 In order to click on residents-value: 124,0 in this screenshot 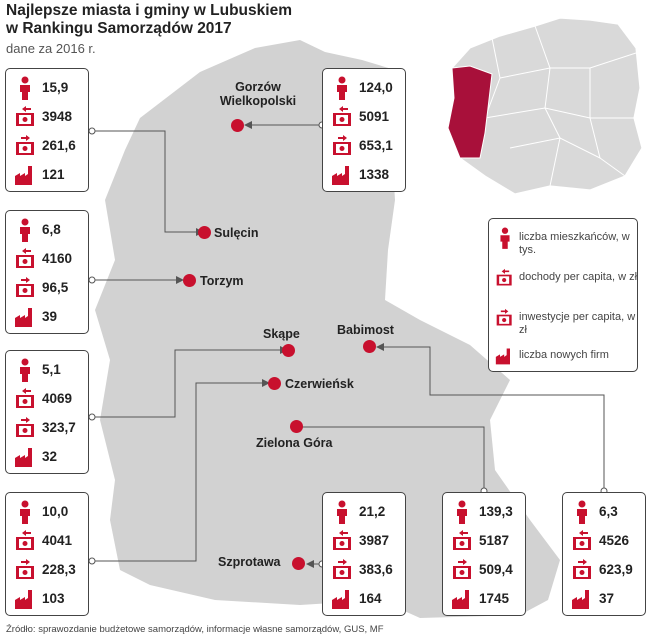, I will do `click(376, 87)`.